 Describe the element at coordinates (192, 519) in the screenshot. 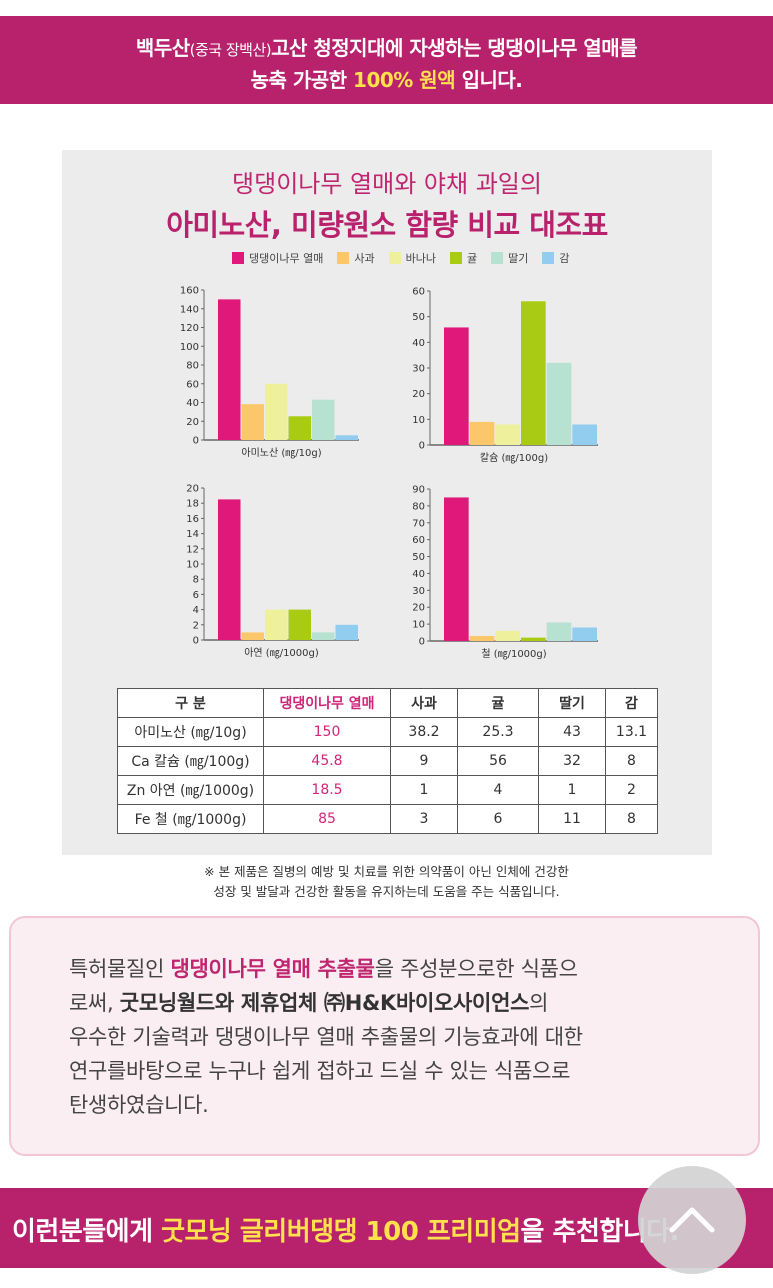

I see `y-tick-label: 16` at that location.